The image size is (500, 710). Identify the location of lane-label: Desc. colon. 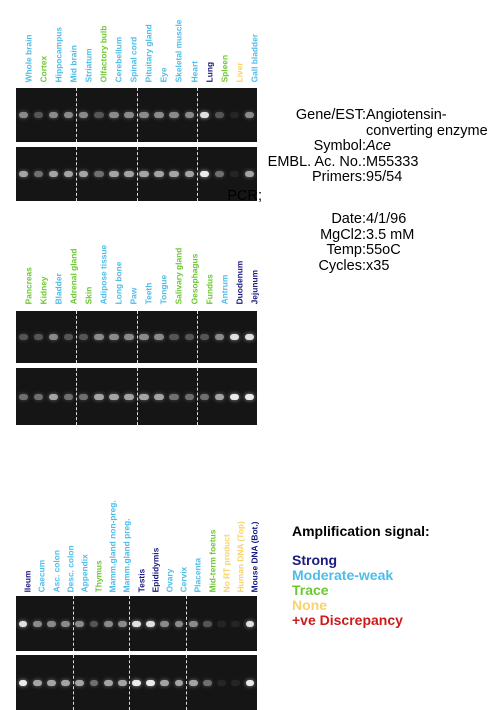
(70, 568).